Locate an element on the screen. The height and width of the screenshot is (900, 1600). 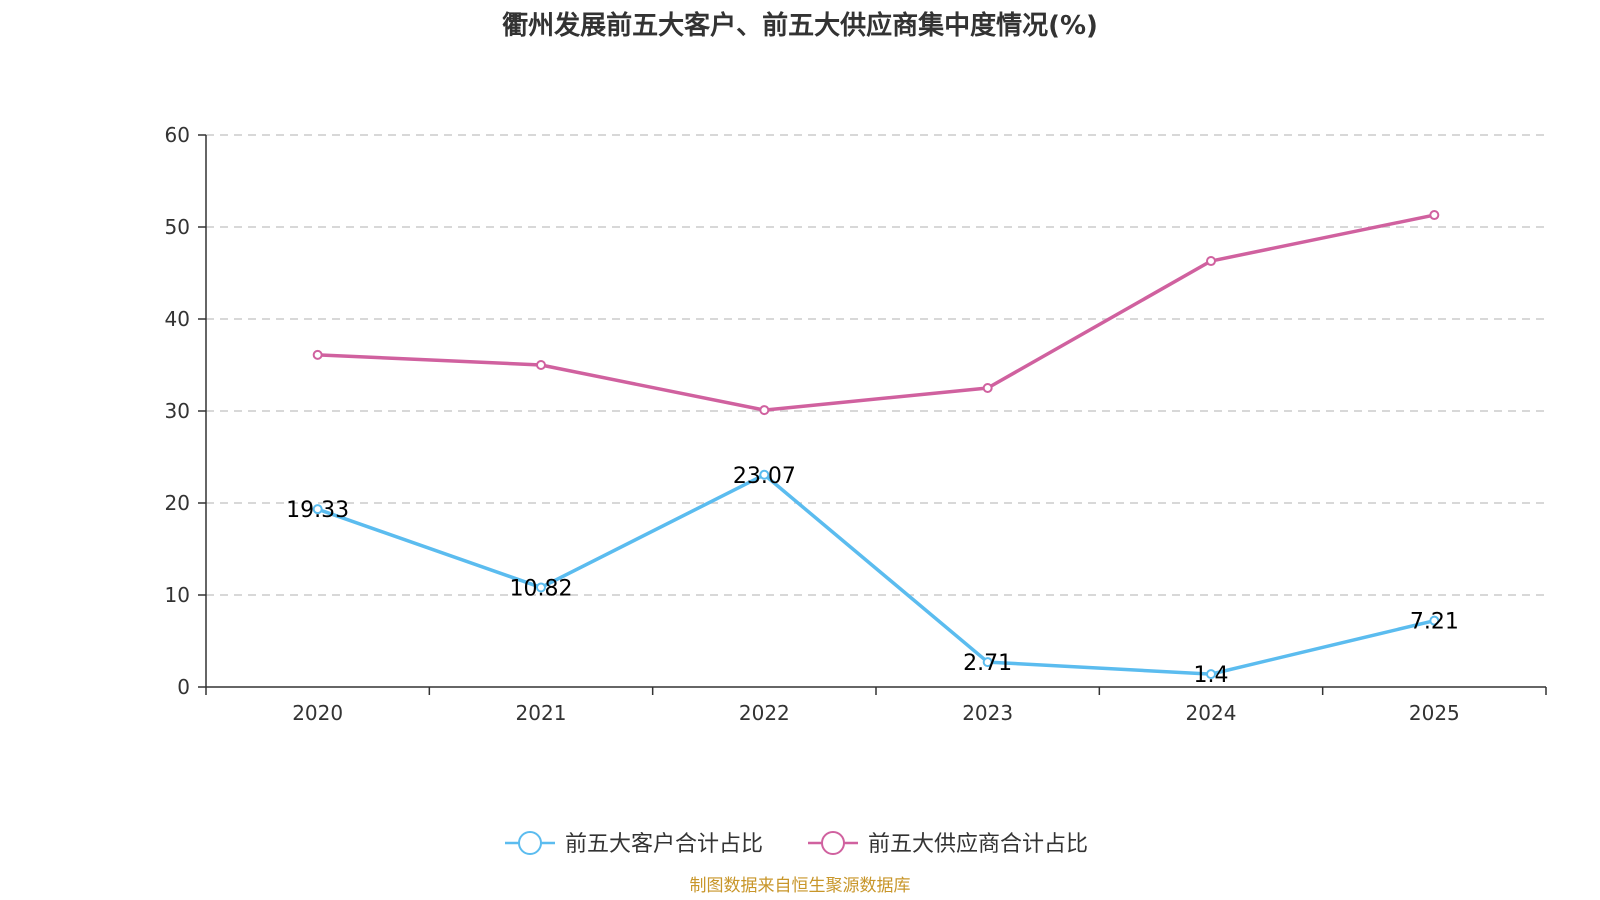
data-point-1-2025 is located at coordinates (1434, 215).